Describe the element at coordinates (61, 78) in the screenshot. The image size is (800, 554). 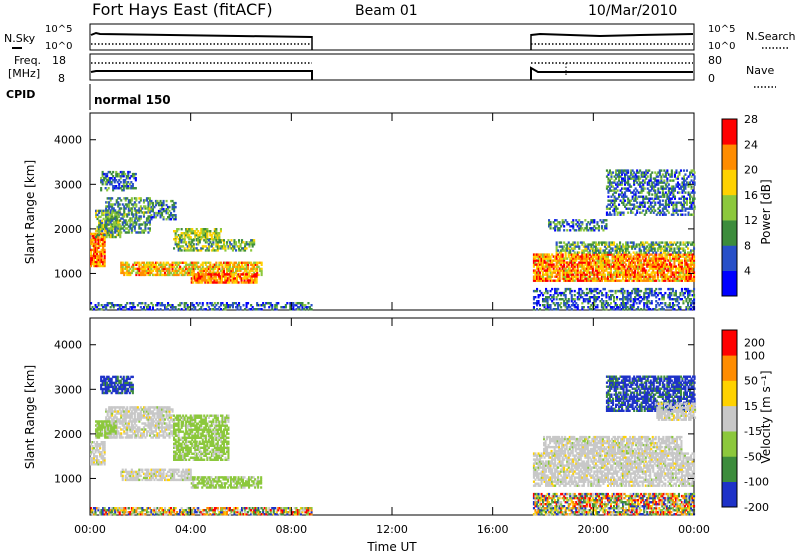
I see `freq-tick-bottom: 8` at that location.